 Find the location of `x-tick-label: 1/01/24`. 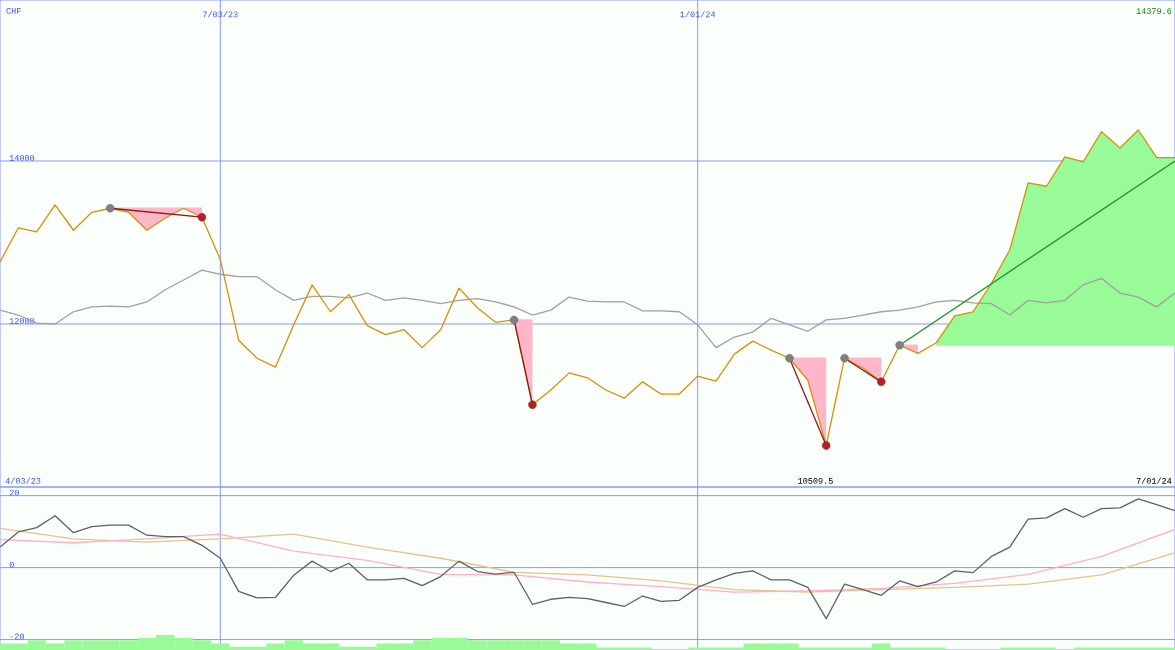

x-tick-label: 1/01/24 is located at coordinates (698, 14).